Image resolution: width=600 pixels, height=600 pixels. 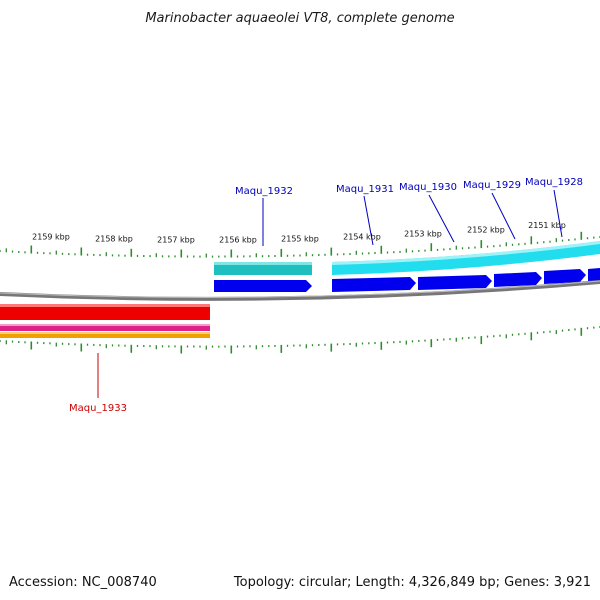 What do you see at coordinates (263, 286) in the screenshot?
I see `cds-arrow-maqu-1932` at bounding box center [263, 286].